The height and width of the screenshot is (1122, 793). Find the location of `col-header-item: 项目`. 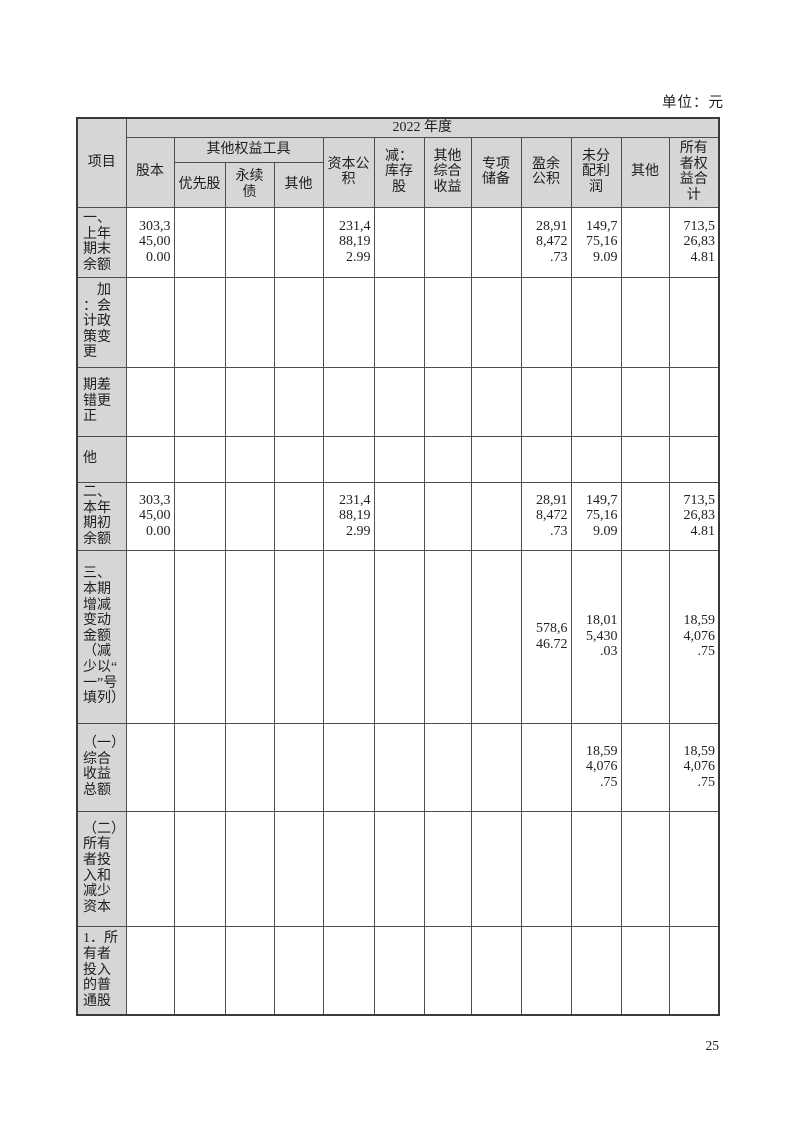

col-header-item: 项目 is located at coordinates (101, 162).